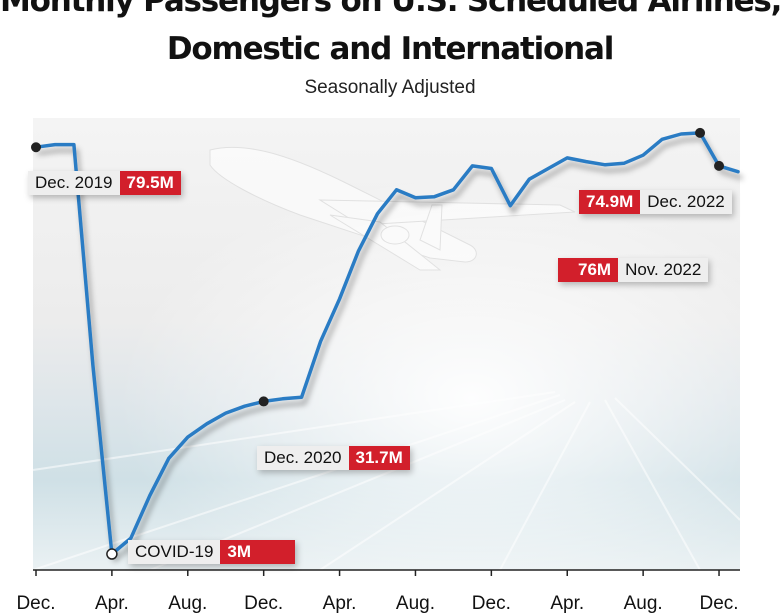 The width and height of the screenshot is (780, 615). Describe the element at coordinates (379, 458) in the screenshot. I see `callout-value: 31.7M` at that location.